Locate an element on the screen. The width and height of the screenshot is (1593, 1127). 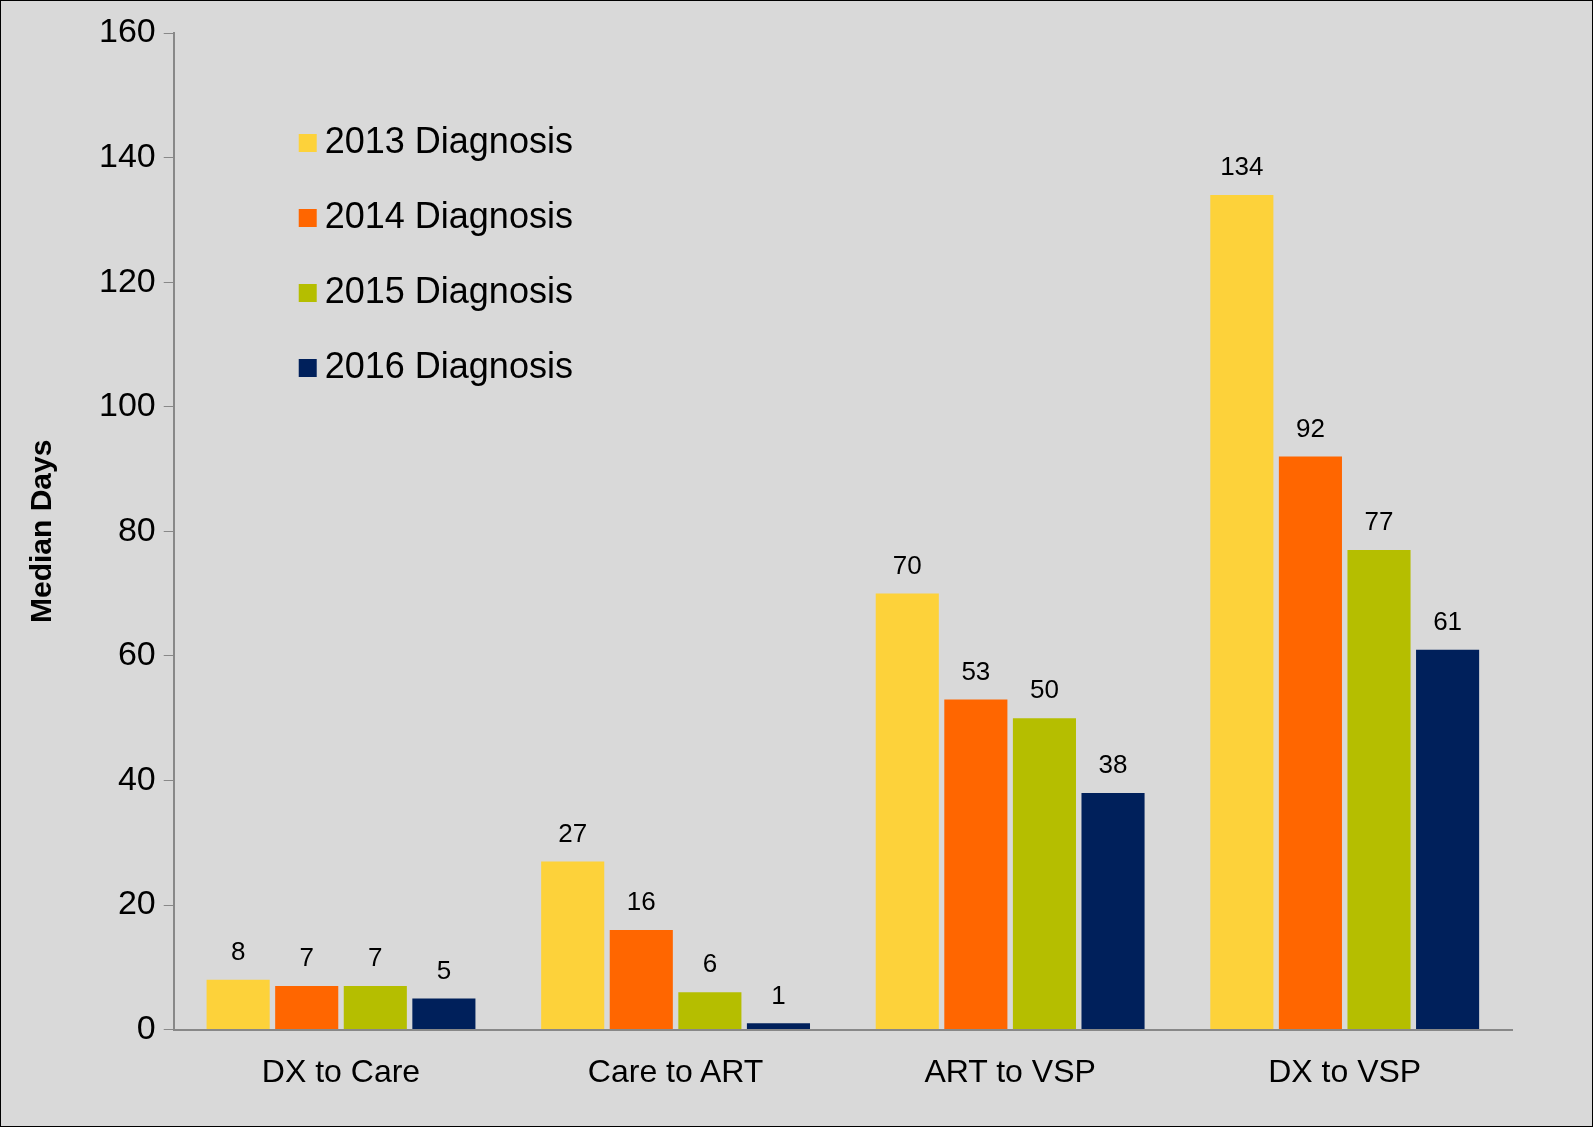
data-label: 50 is located at coordinates (1044, 689).